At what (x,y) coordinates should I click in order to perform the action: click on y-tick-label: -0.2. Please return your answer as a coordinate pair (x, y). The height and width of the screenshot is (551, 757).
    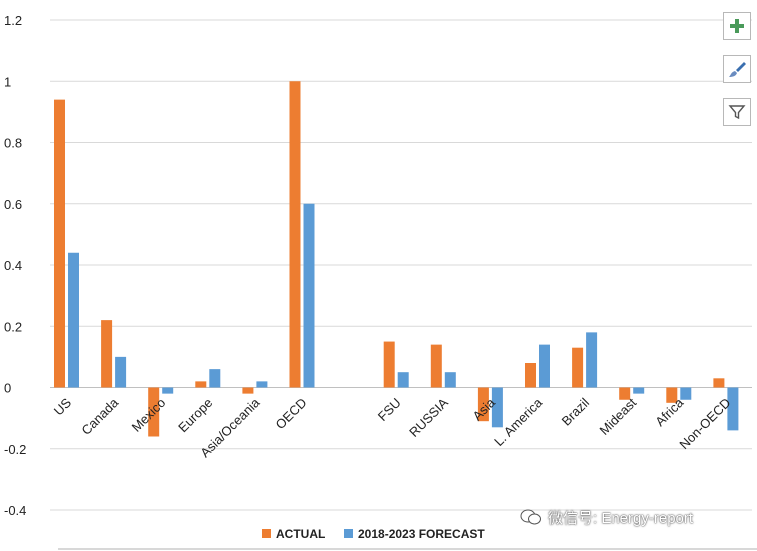
    Looking at the image, I should click on (15, 449).